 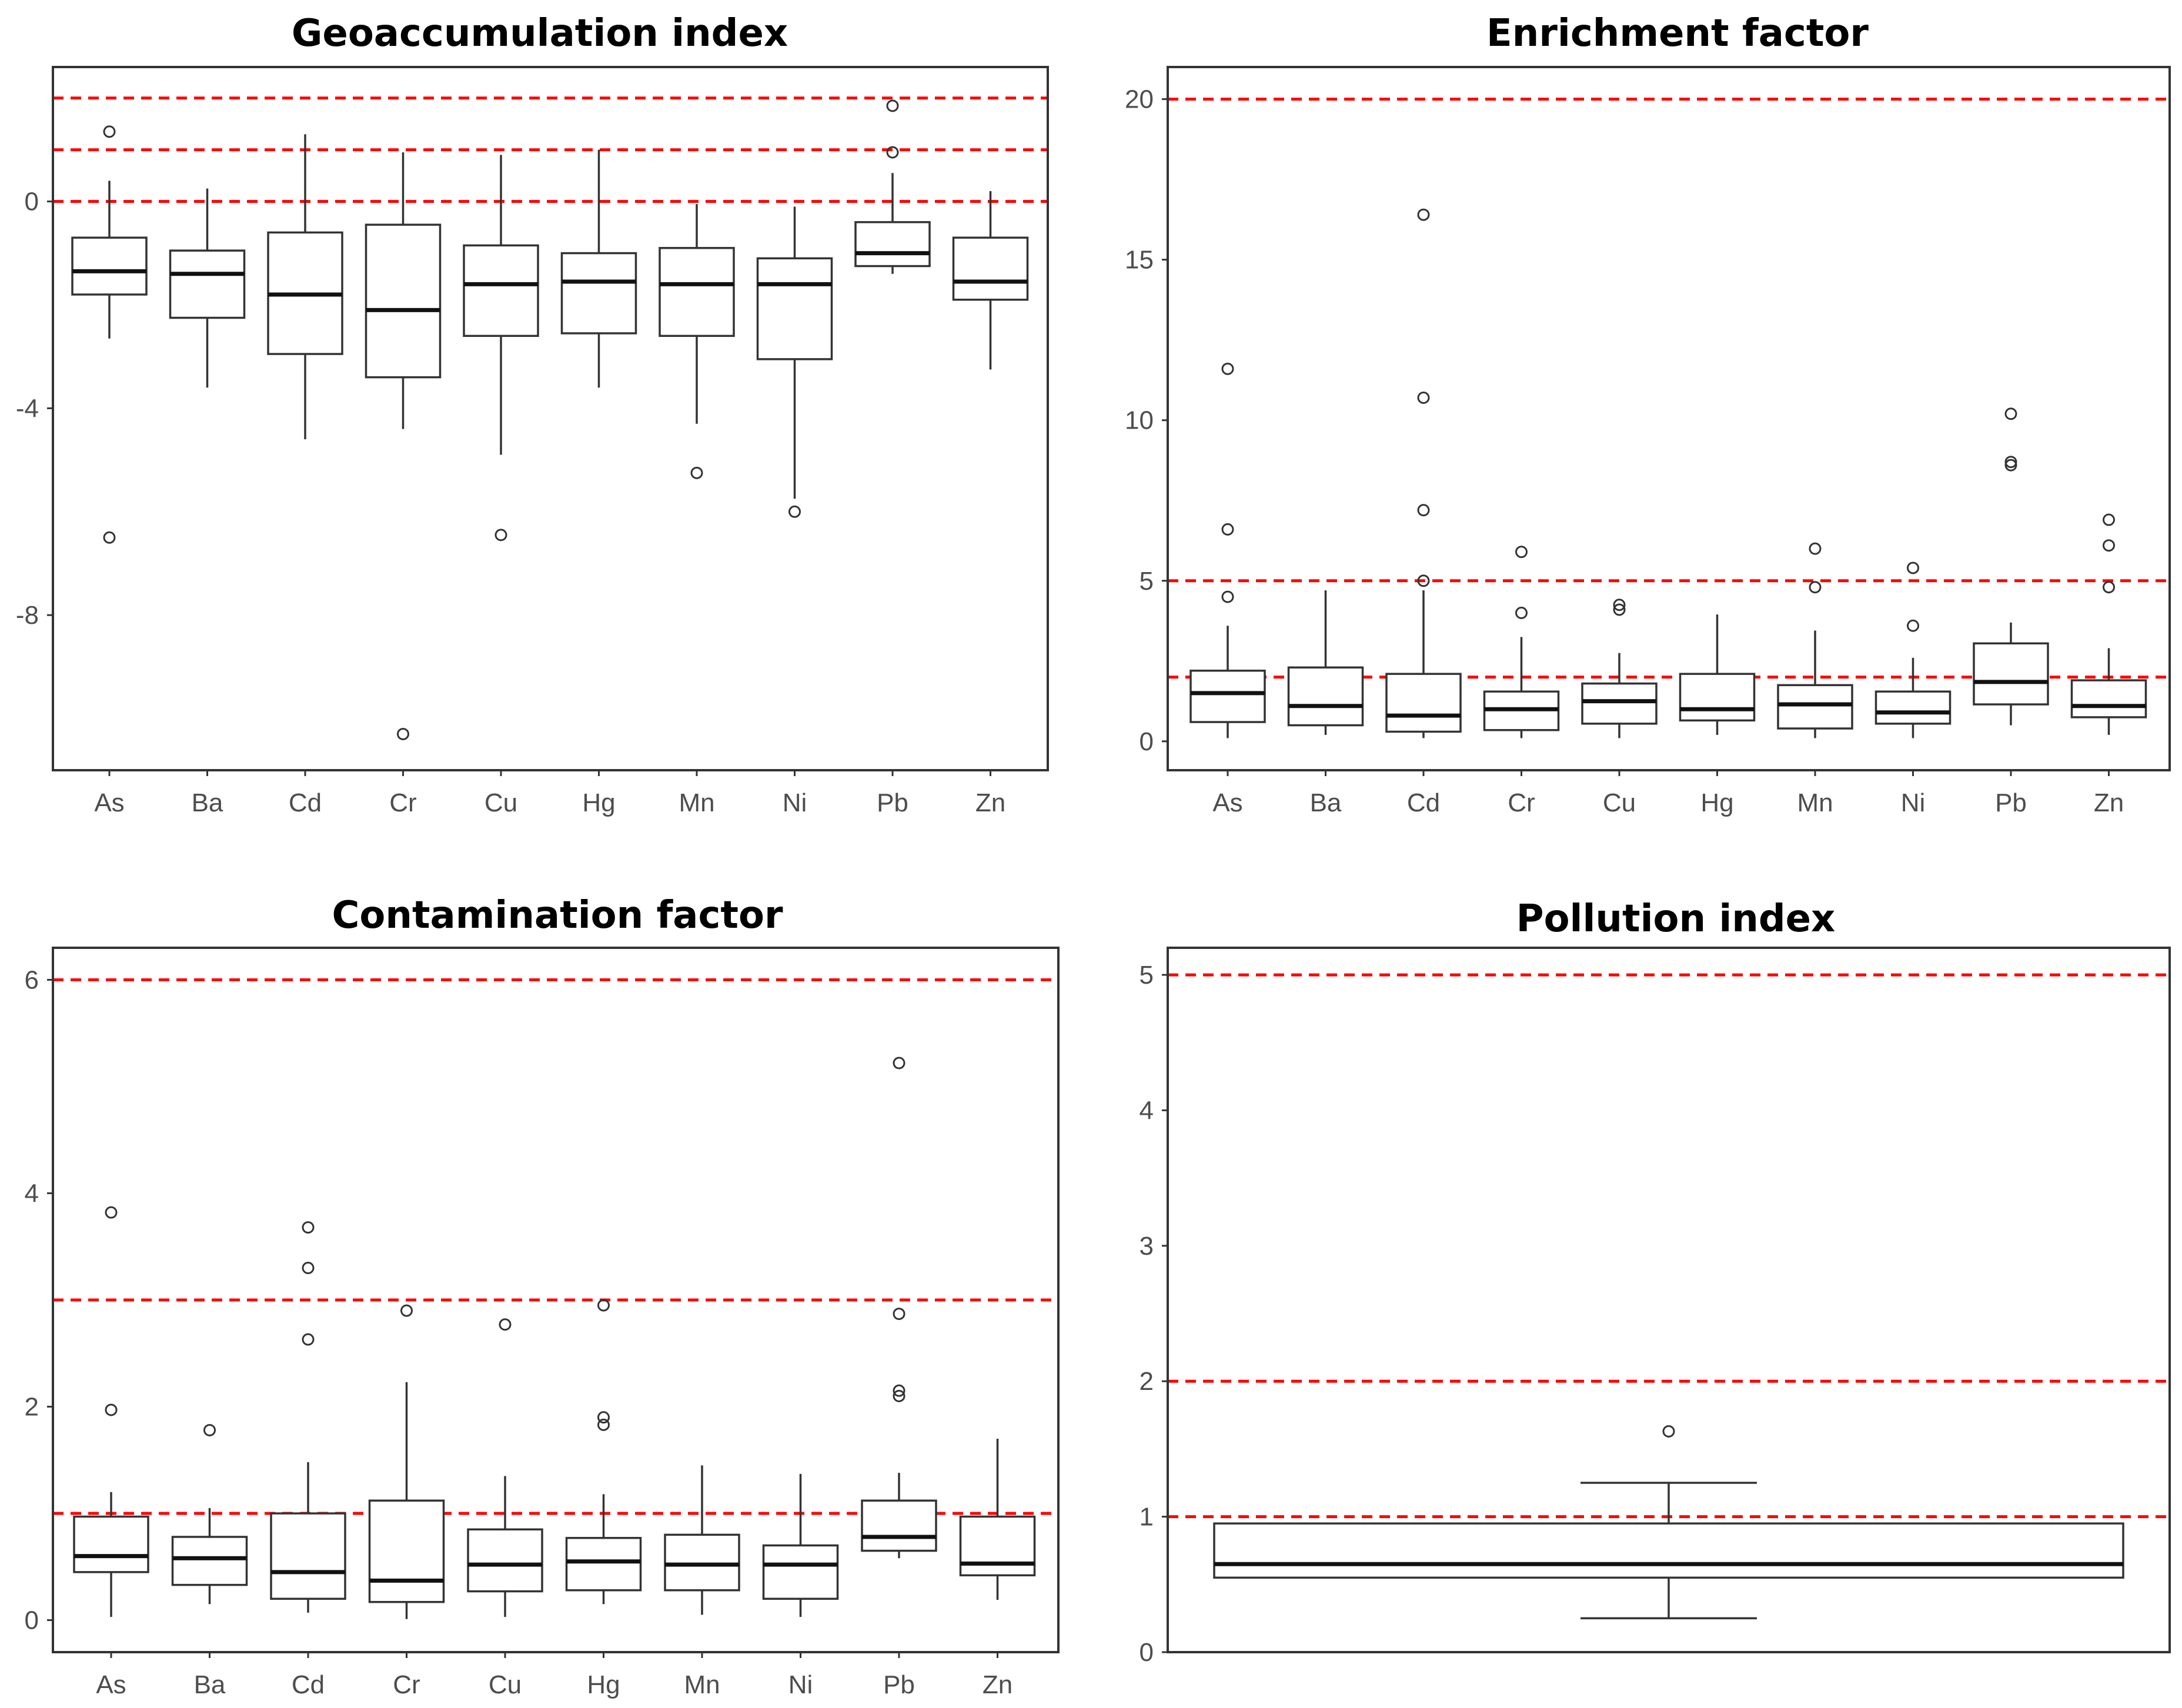 I want to click on panel-title: Contamination factor, so click(x=557, y=916).